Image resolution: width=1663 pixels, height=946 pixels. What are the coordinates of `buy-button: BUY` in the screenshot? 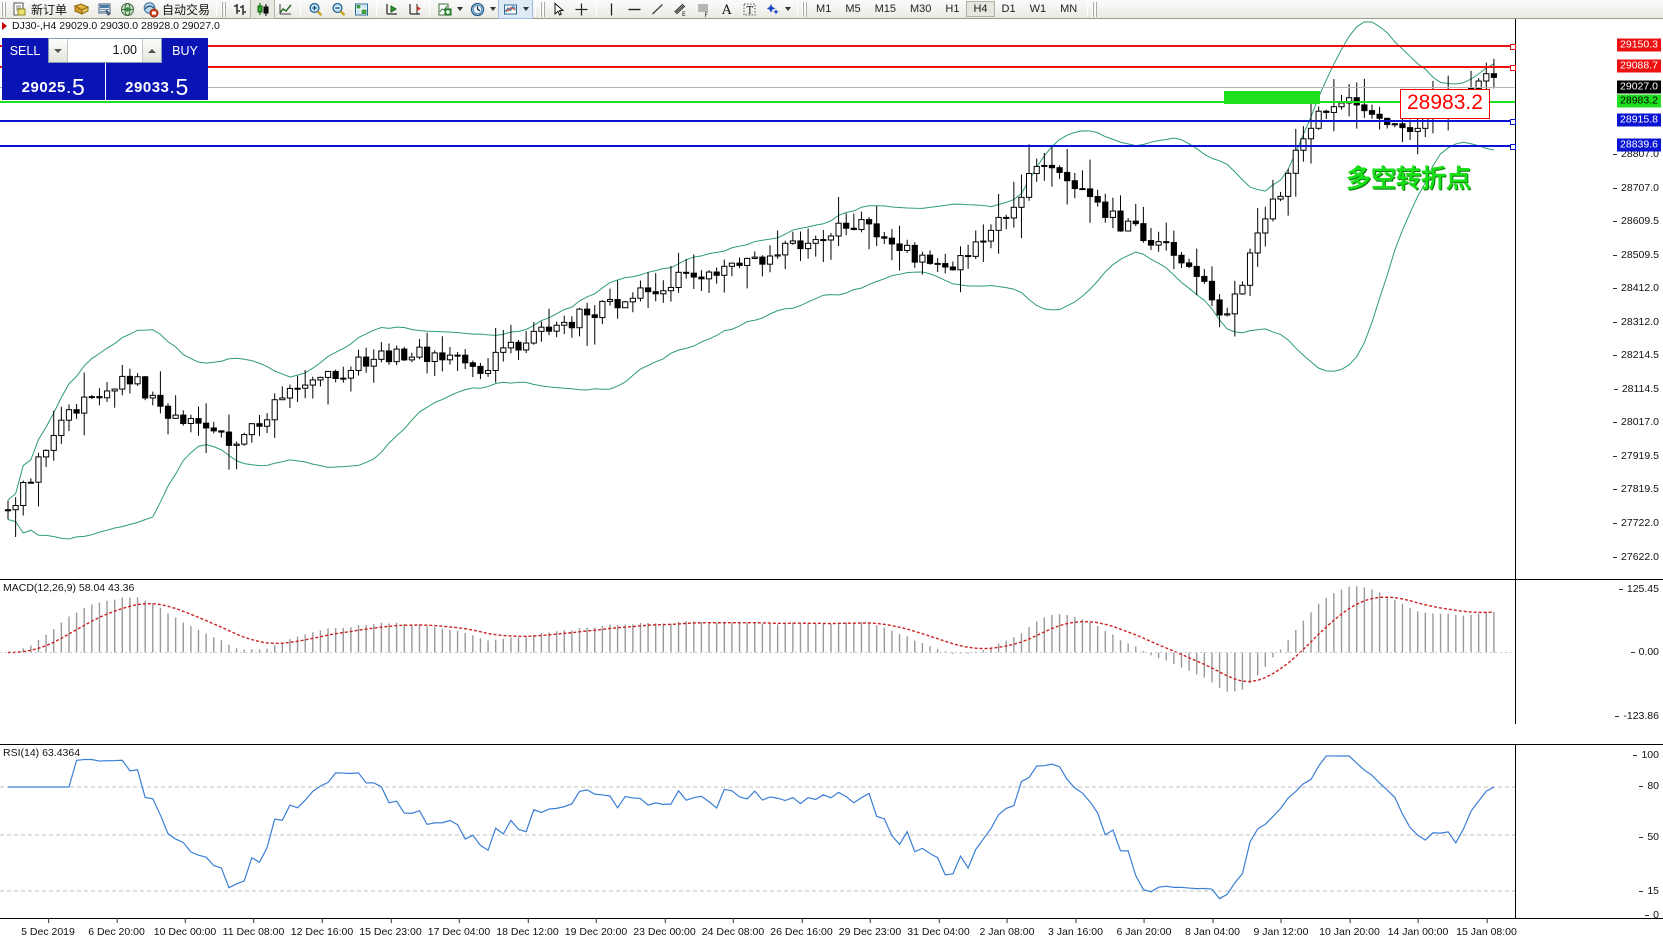 It's located at (185, 50).